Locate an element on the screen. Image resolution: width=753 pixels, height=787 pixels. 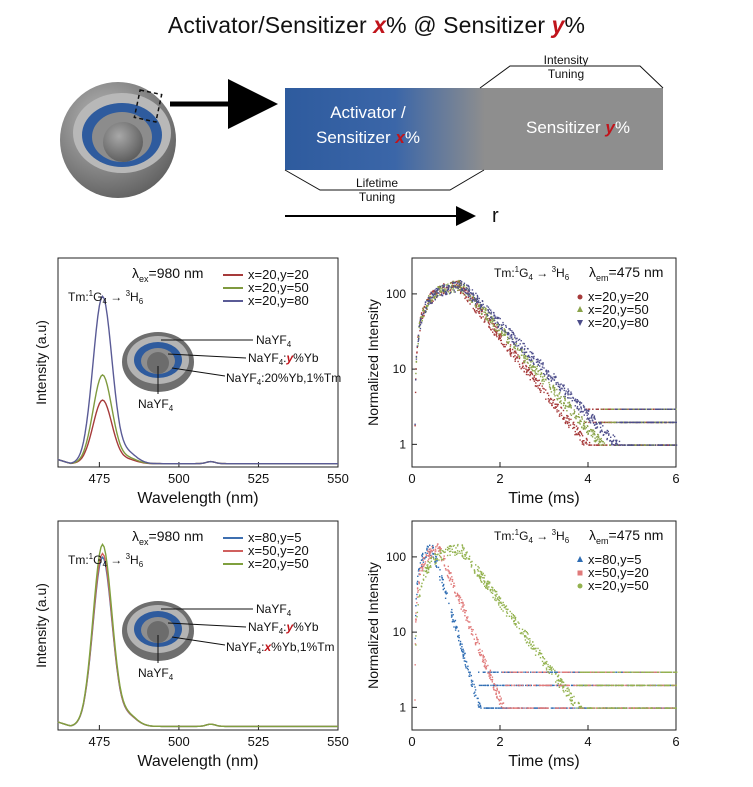
transition-label: Tm:1G4 → 3H6 is located at coordinates (106, 297).